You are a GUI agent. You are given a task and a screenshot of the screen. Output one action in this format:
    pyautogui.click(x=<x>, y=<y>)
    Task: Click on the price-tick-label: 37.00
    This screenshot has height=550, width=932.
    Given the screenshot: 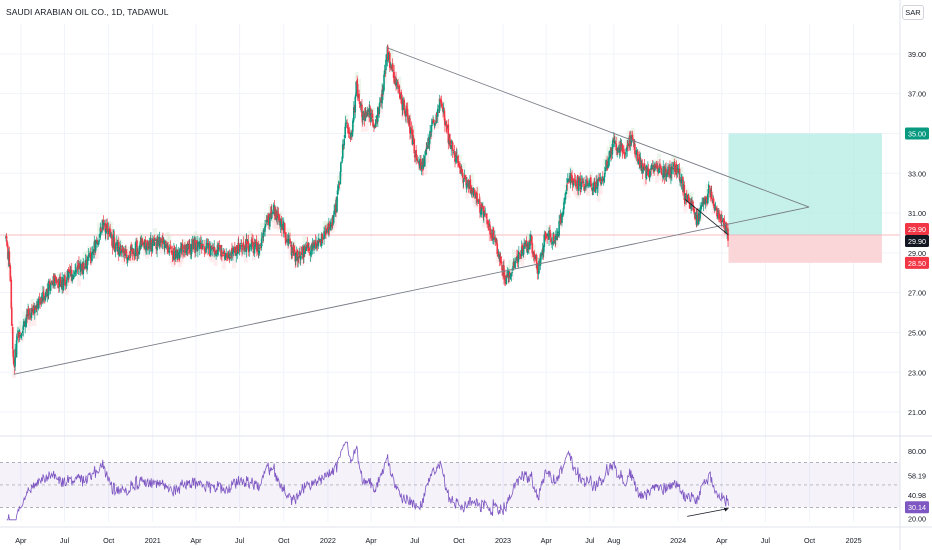 What is the action you would take?
    pyautogui.click(x=917, y=94)
    